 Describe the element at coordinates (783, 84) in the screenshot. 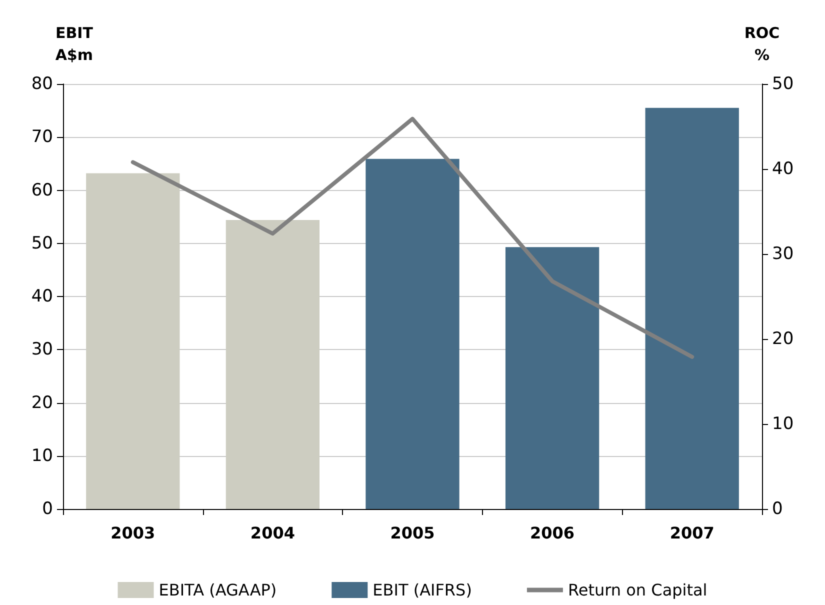

I see `y2-tick-label: 50` at that location.